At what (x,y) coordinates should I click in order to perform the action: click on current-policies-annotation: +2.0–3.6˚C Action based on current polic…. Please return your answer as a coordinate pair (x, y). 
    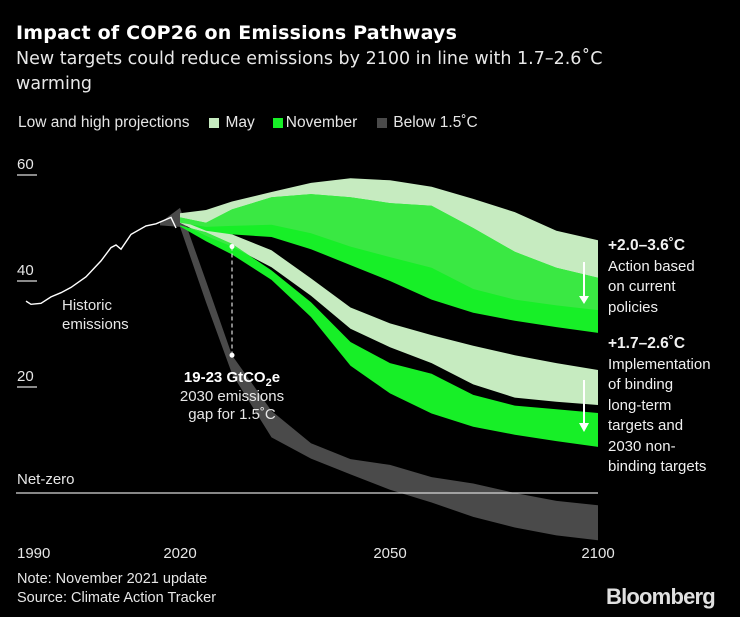
    Looking at the image, I should click on (651, 277).